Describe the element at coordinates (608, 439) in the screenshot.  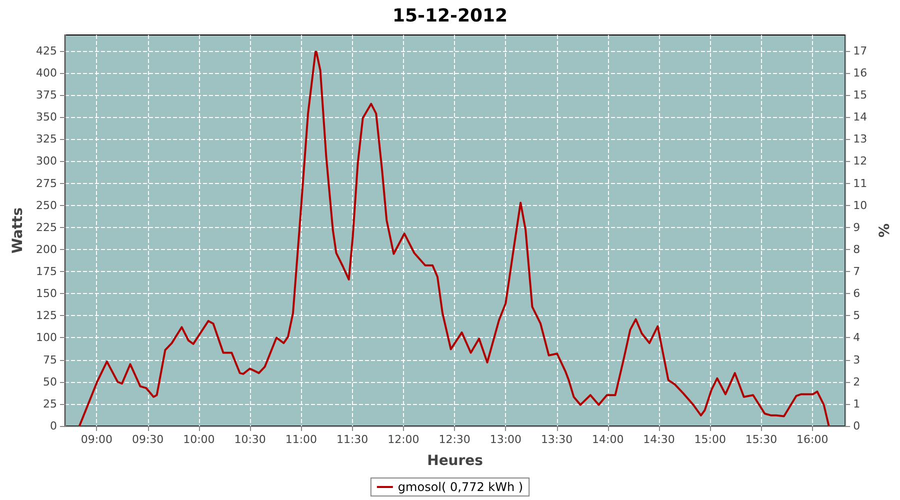
I see `x-tick-label: 14:00` at that location.